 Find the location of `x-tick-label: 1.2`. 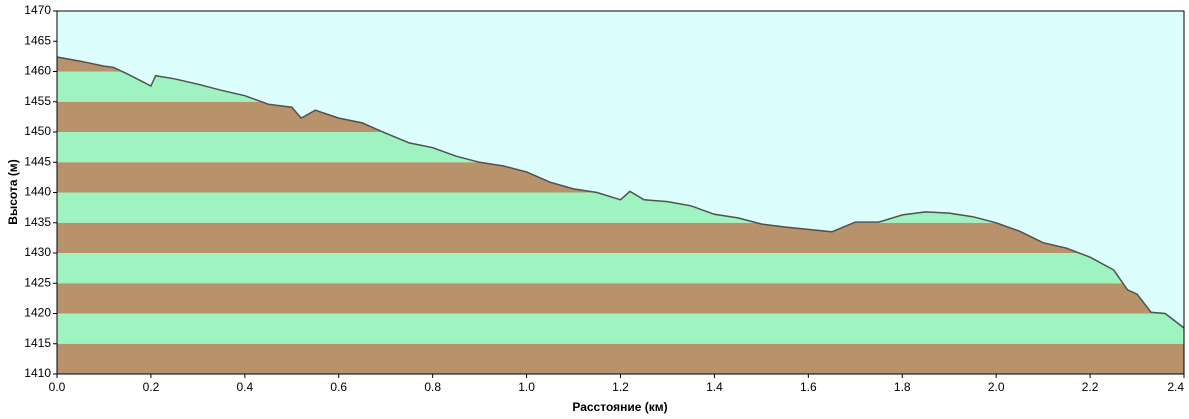

x-tick-label: 1.2 is located at coordinates (620, 387).